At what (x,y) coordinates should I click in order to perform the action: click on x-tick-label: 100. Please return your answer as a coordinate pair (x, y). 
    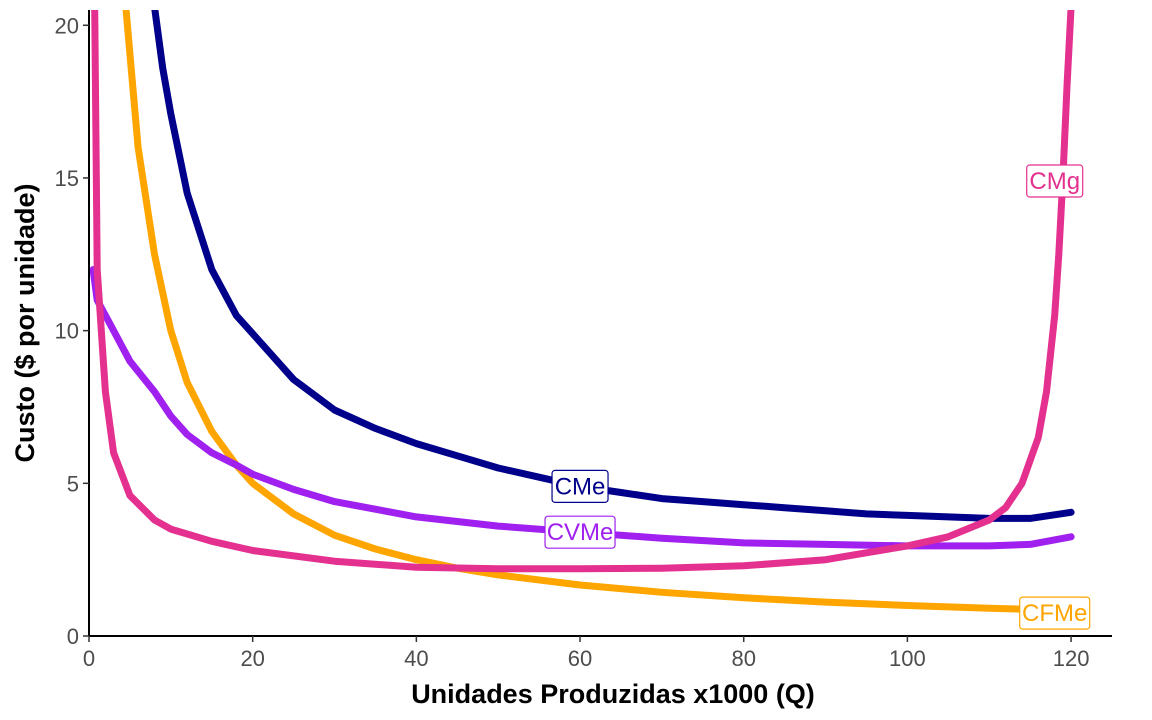
    Looking at the image, I should click on (907, 658).